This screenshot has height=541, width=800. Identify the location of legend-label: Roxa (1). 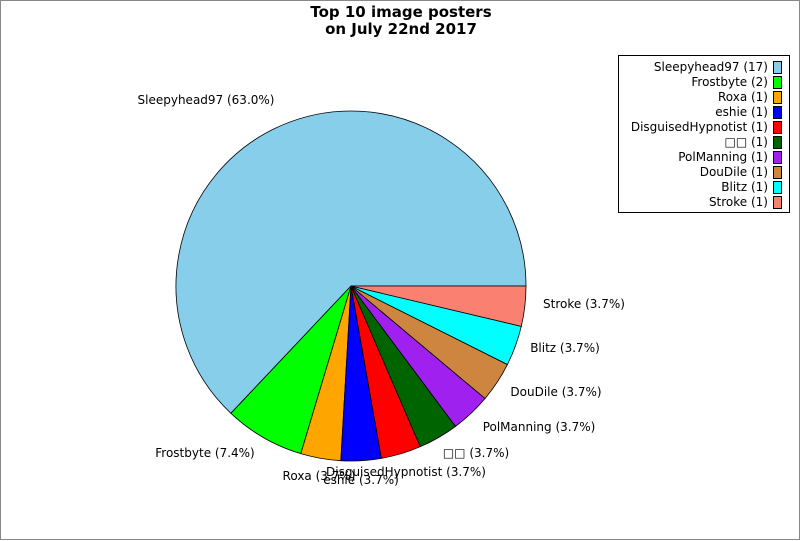
(742, 97).